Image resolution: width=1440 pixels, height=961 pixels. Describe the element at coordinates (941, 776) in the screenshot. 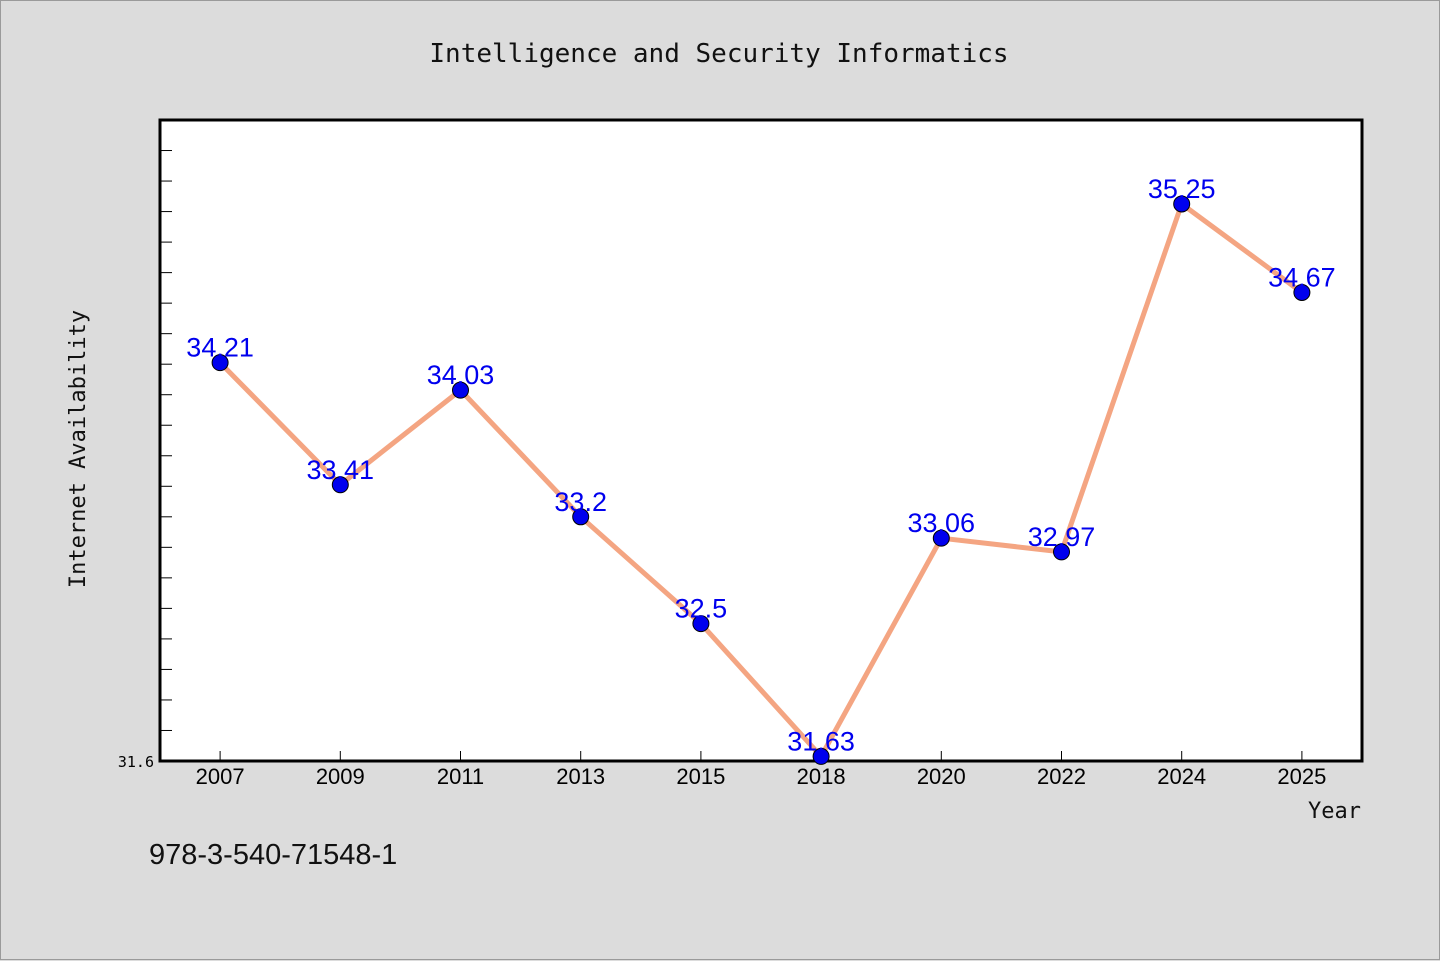

I see `x-tick-label: 2020` at that location.